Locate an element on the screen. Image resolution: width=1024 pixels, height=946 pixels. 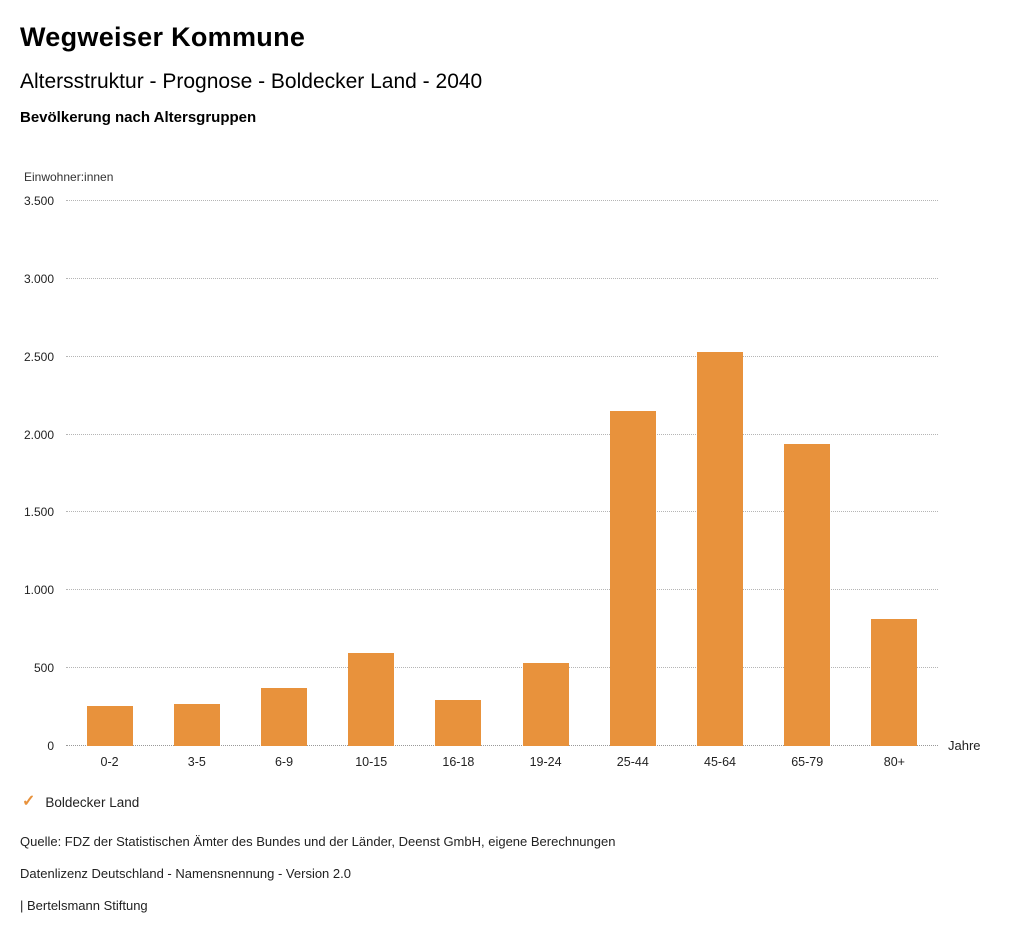
x-tick-label-16-18: 16-18 is located at coordinates (458, 762).